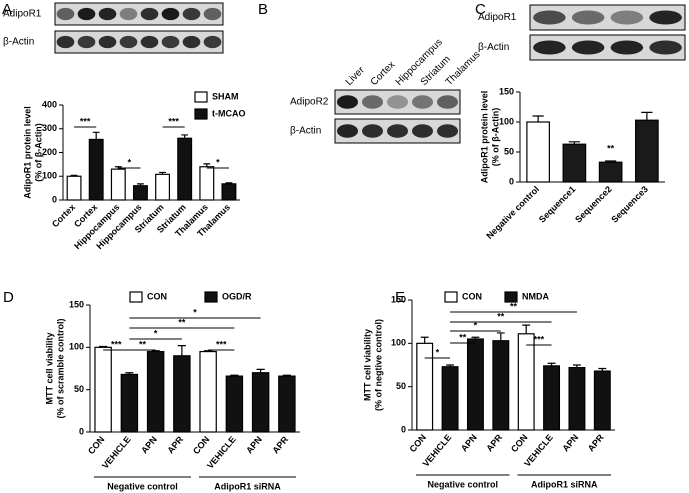  I want to click on blot-row-label: AdipoR1, so click(22, 14).